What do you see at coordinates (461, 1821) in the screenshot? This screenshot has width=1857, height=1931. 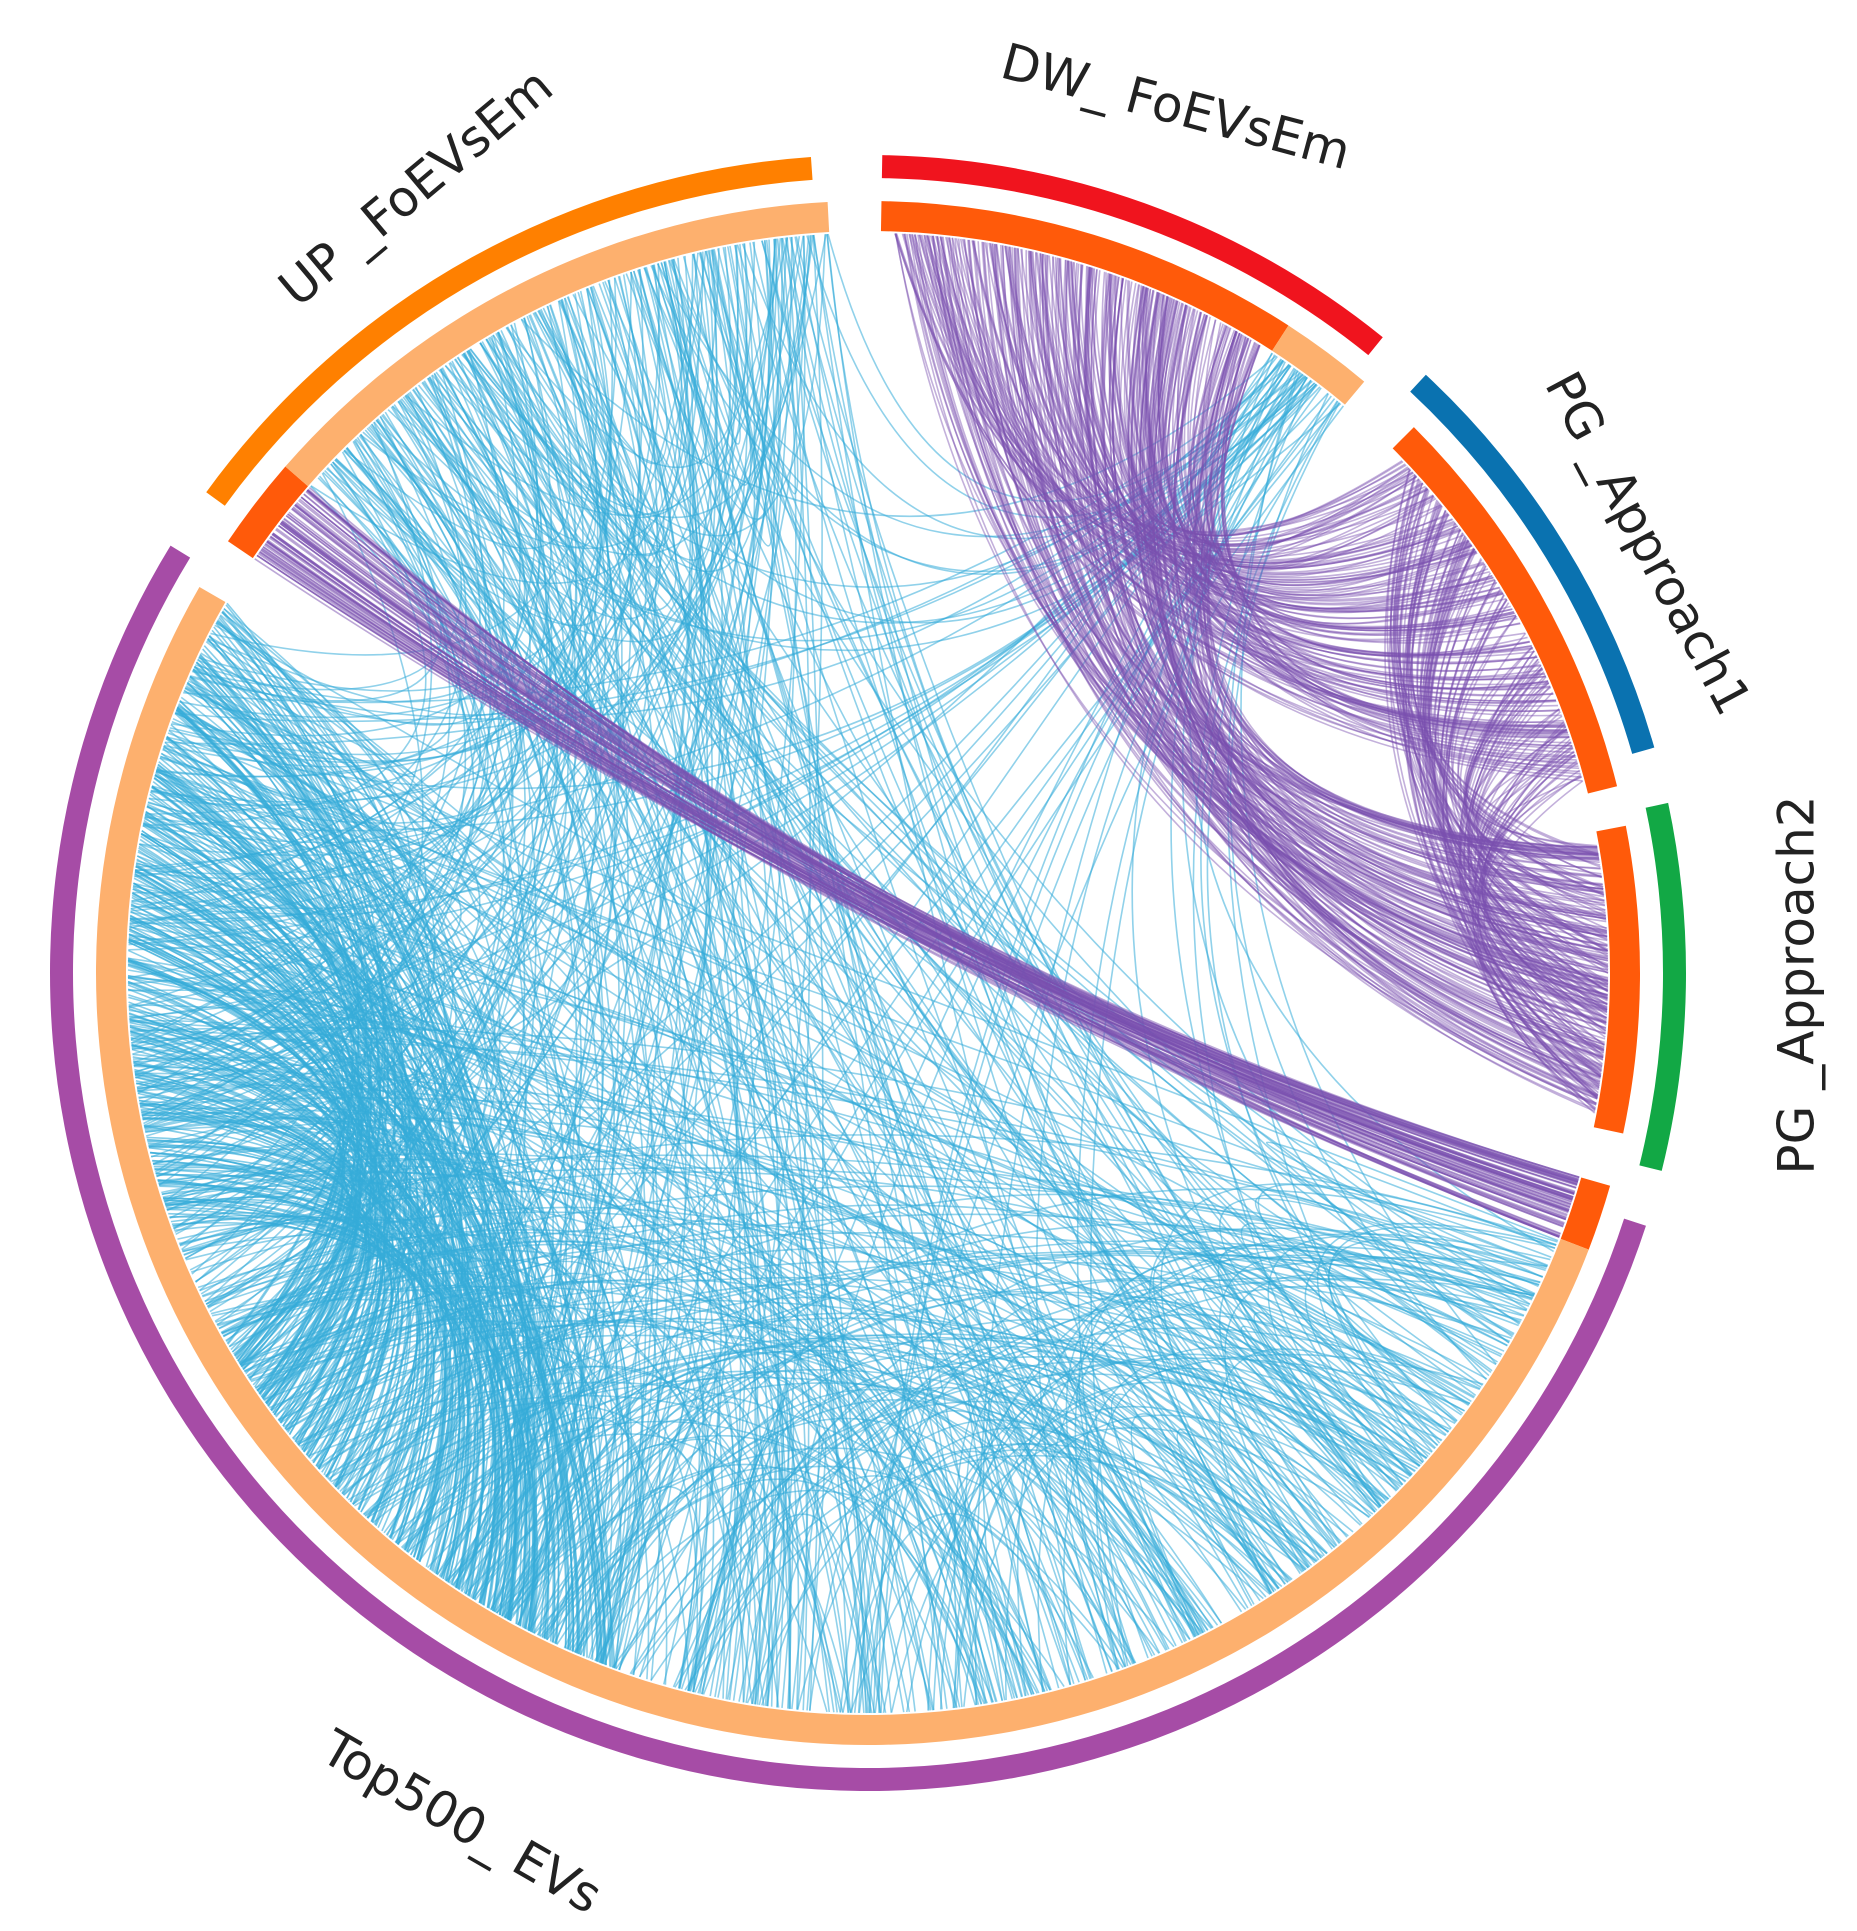 I see `node-label: Top500_ EVs` at bounding box center [461, 1821].